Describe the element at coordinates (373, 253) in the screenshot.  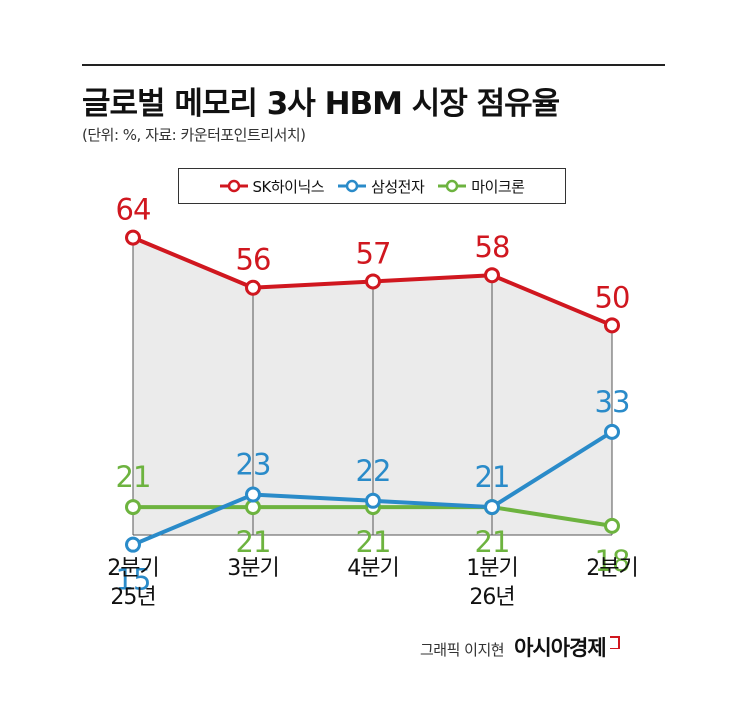
I see `label-sk-2: 57` at that location.